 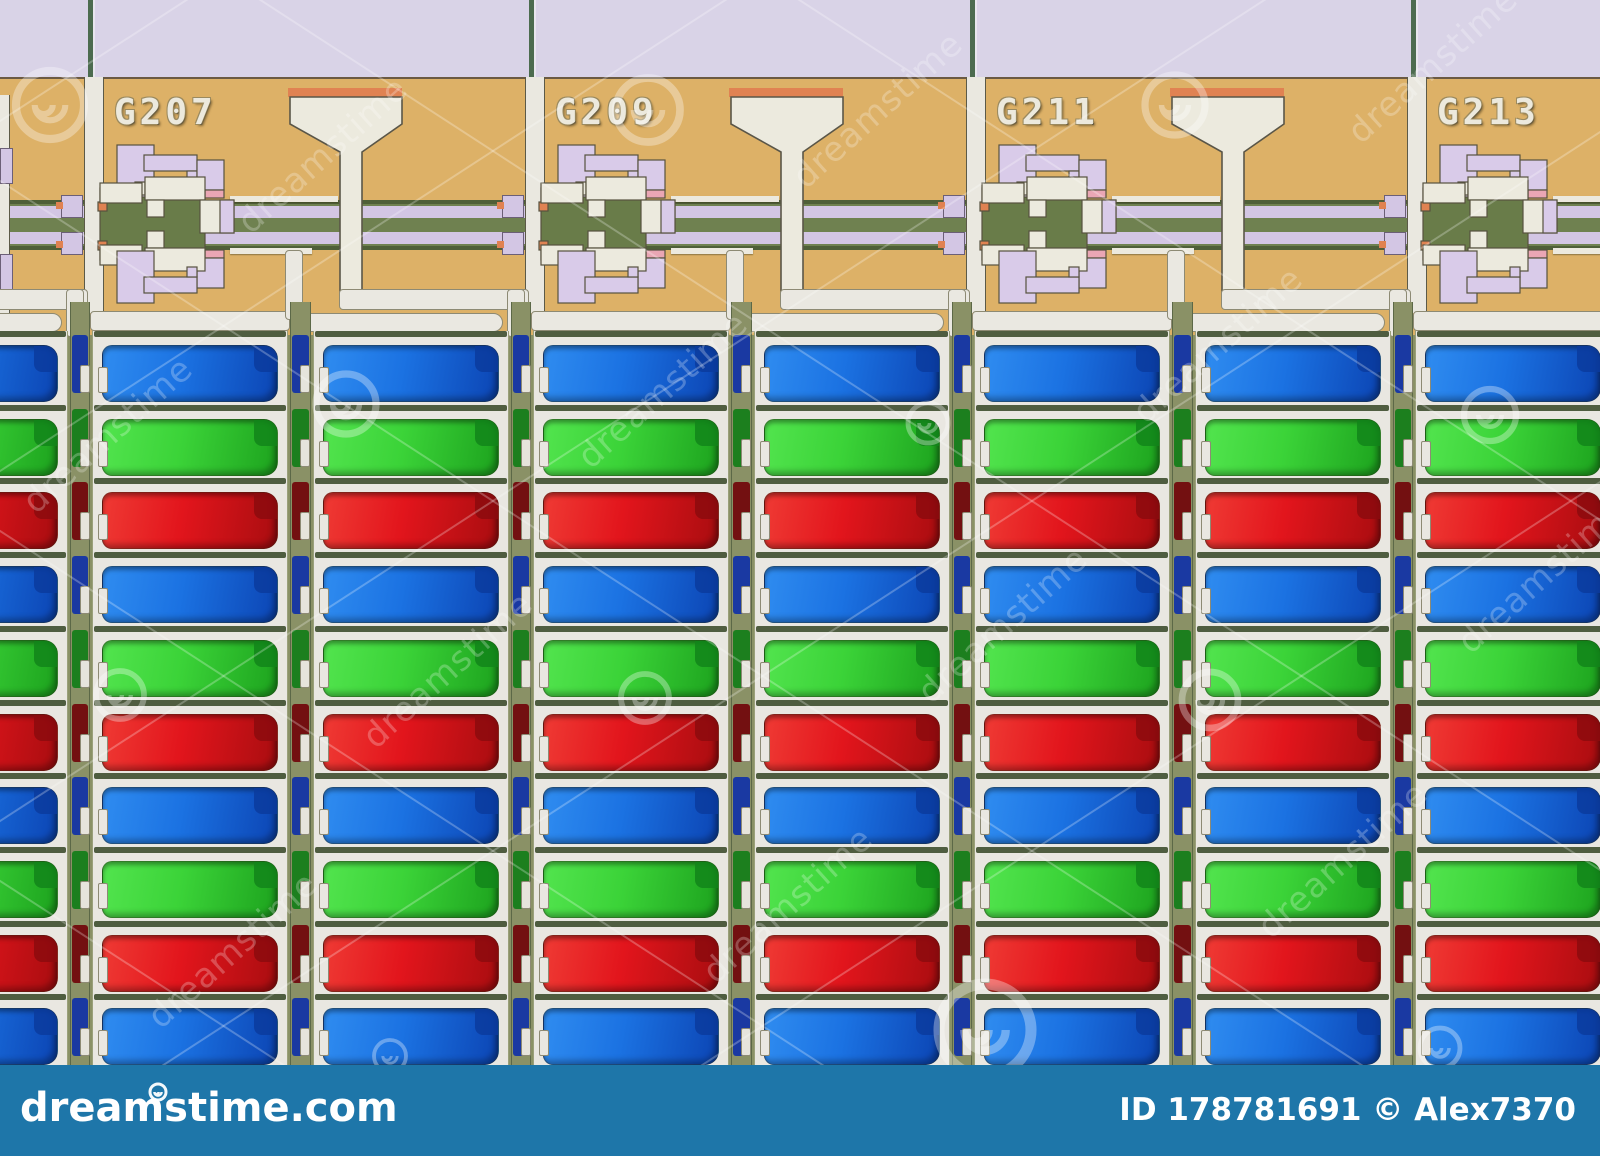 What do you see at coordinates (800, 1110) in the screenshot?
I see `watermark-footer-bar` at bounding box center [800, 1110].